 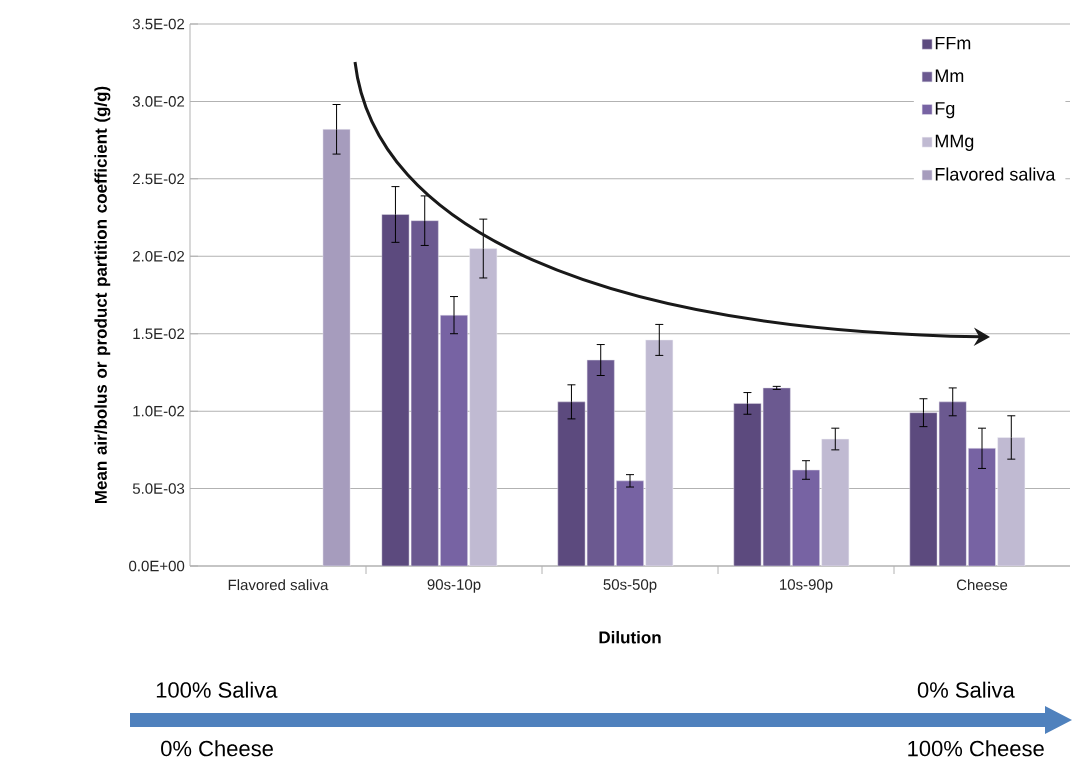 I want to click on y-tick-label: 3.0E-02, so click(x=158, y=101).